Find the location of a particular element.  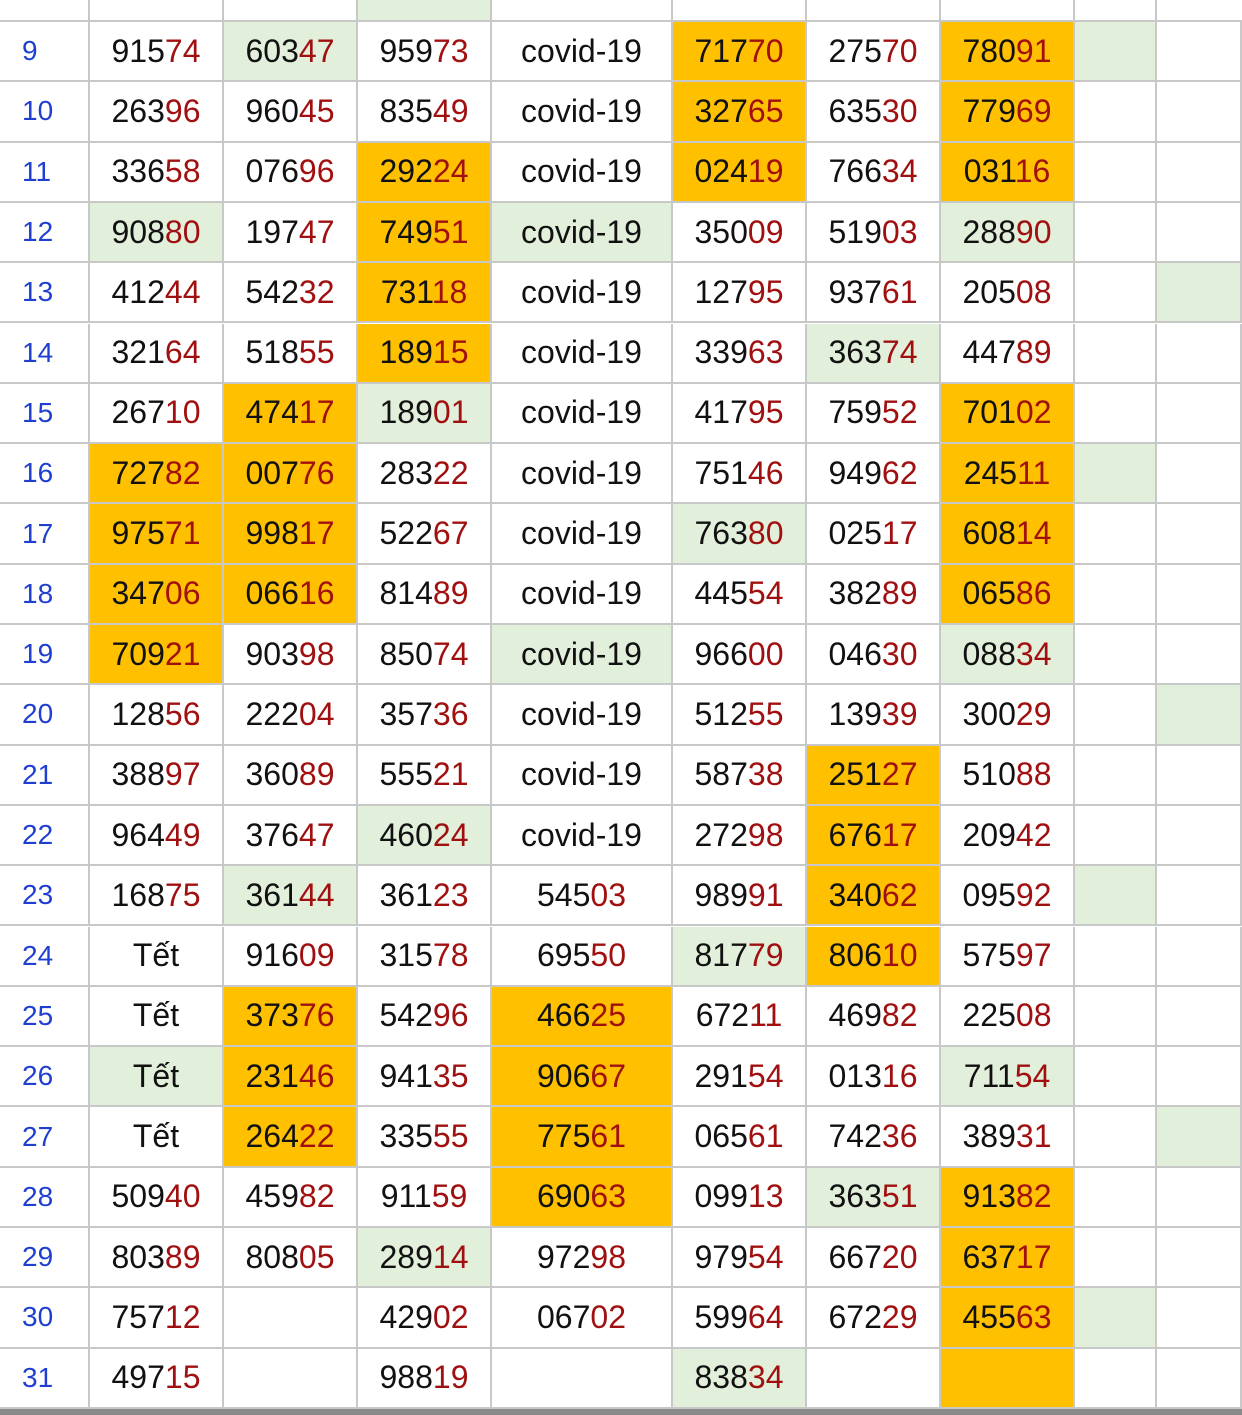

day-cell: 12 is located at coordinates (45, 233).